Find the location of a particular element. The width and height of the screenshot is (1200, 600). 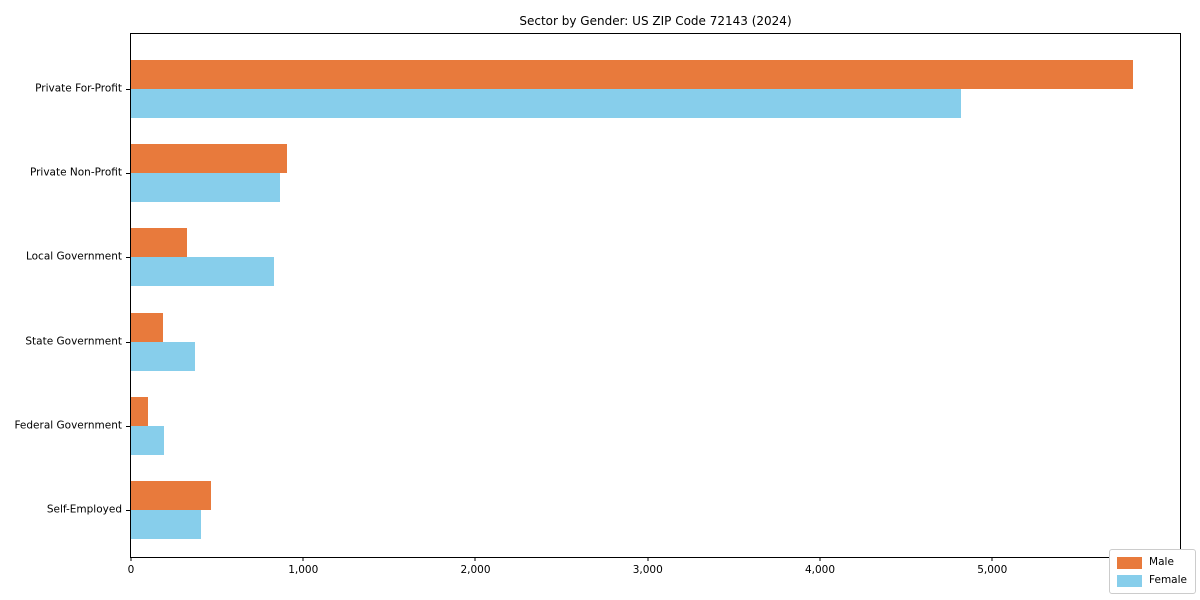

legend-item-male: Male is located at coordinates (1152, 562).